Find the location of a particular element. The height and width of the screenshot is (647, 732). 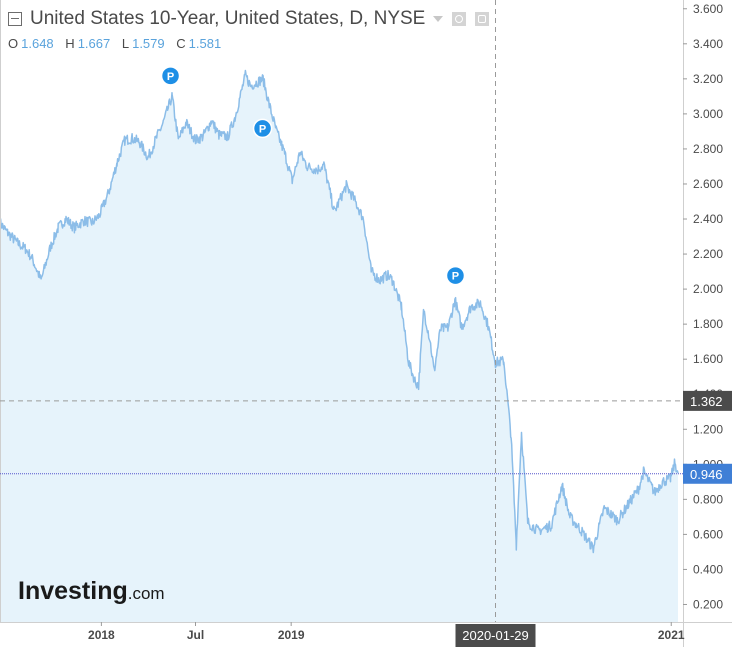

open-value: 1.648 is located at coordinates (37, 43).